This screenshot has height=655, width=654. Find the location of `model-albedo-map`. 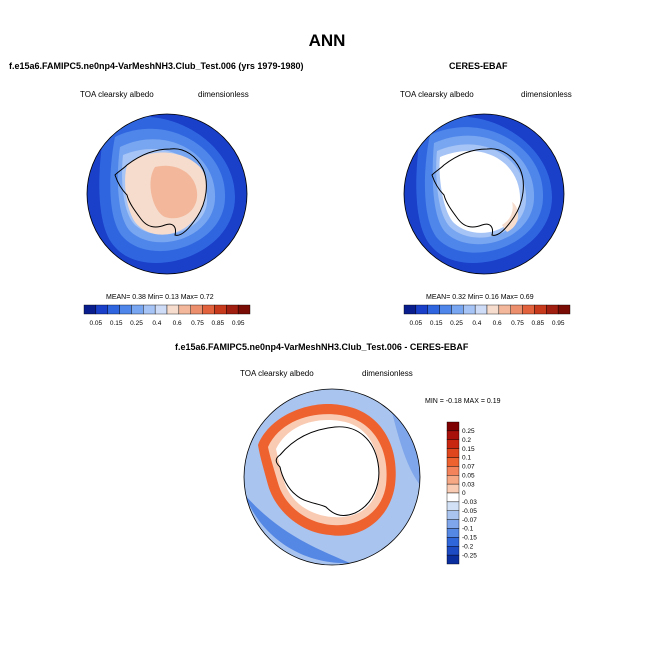

model-albedo-map is located at coordinates (167, 194).